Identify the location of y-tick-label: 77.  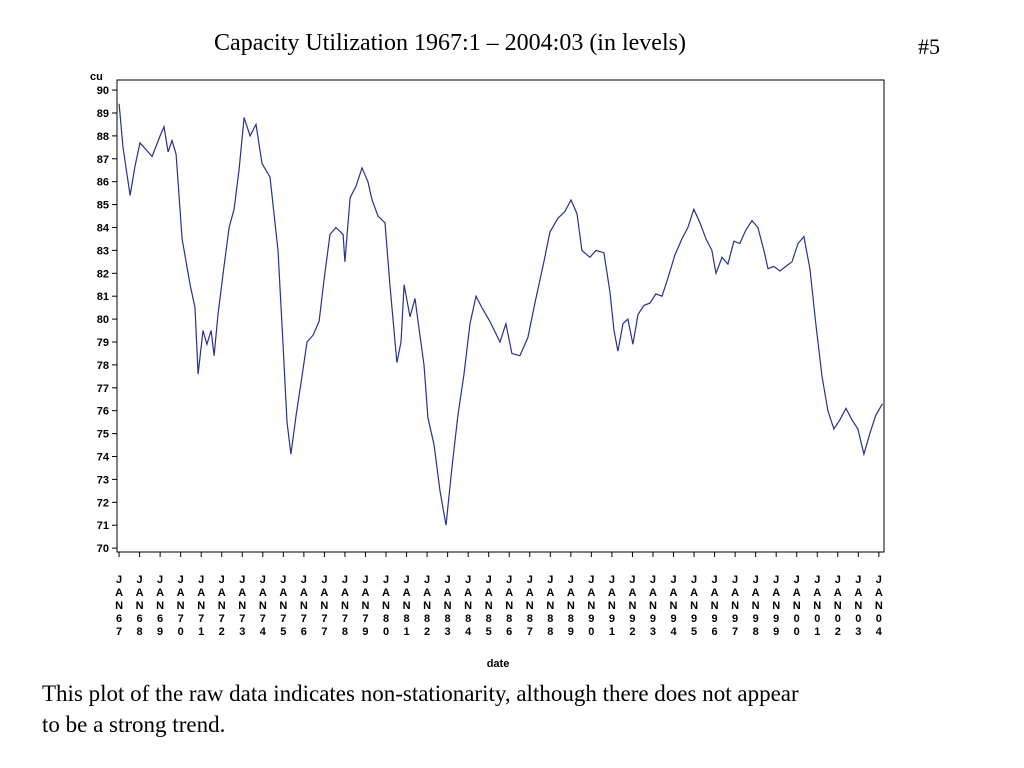
(103, 389).